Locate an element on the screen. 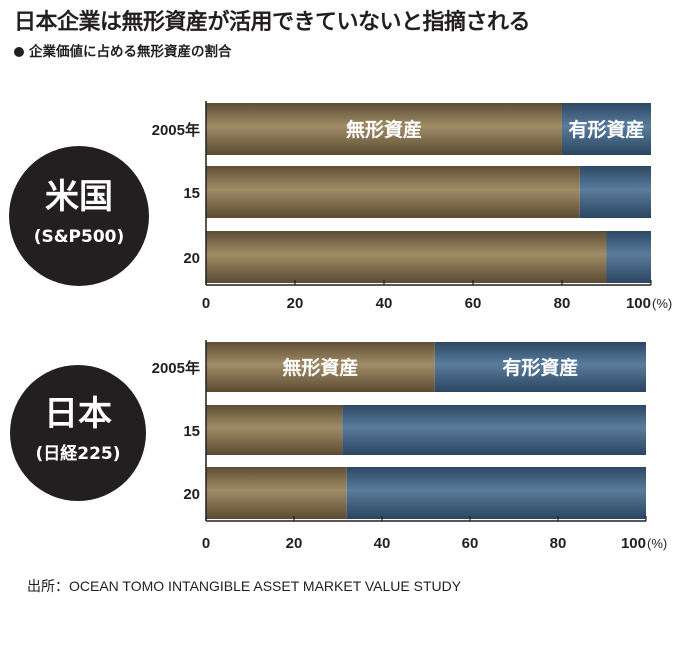 Image resolution: width=680 pixels, height=653 pixels. region-name: 日本 is located at coordinates (78, 414).